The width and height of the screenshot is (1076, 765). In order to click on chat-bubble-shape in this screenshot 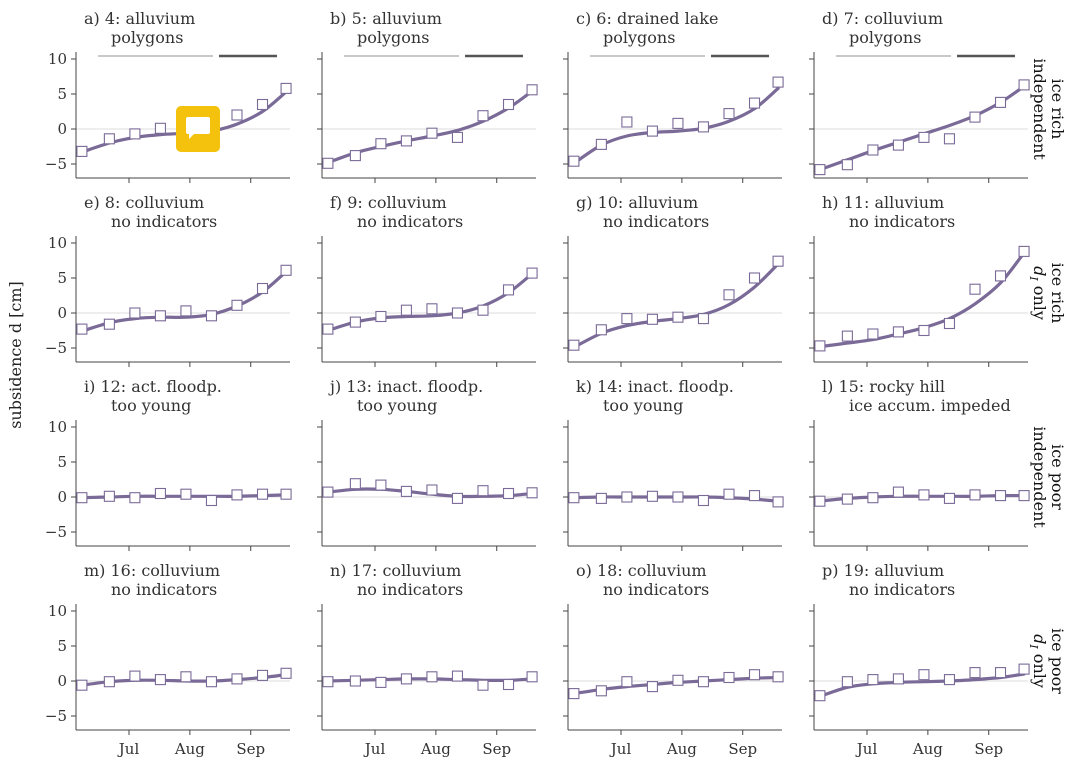, I will do `click(198, 125)`.